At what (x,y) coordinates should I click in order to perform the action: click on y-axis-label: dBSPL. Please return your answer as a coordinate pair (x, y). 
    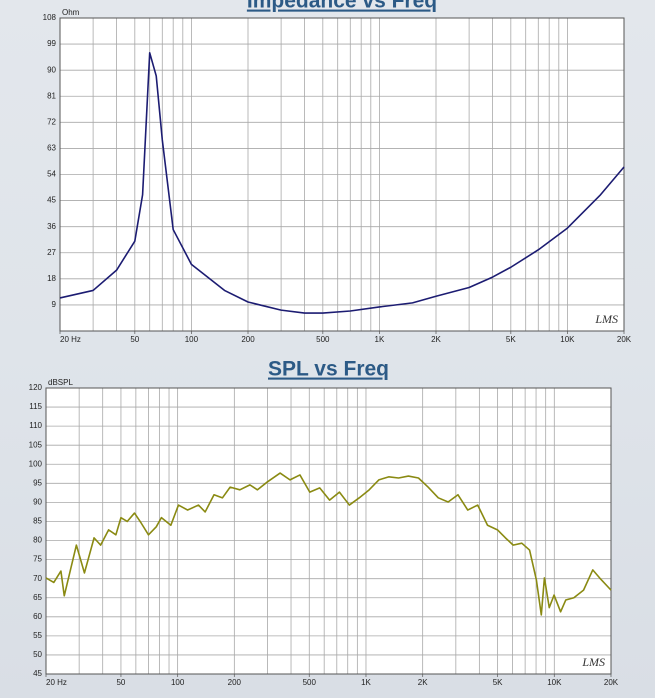
    Looking at the image, I should click on (60, 382).